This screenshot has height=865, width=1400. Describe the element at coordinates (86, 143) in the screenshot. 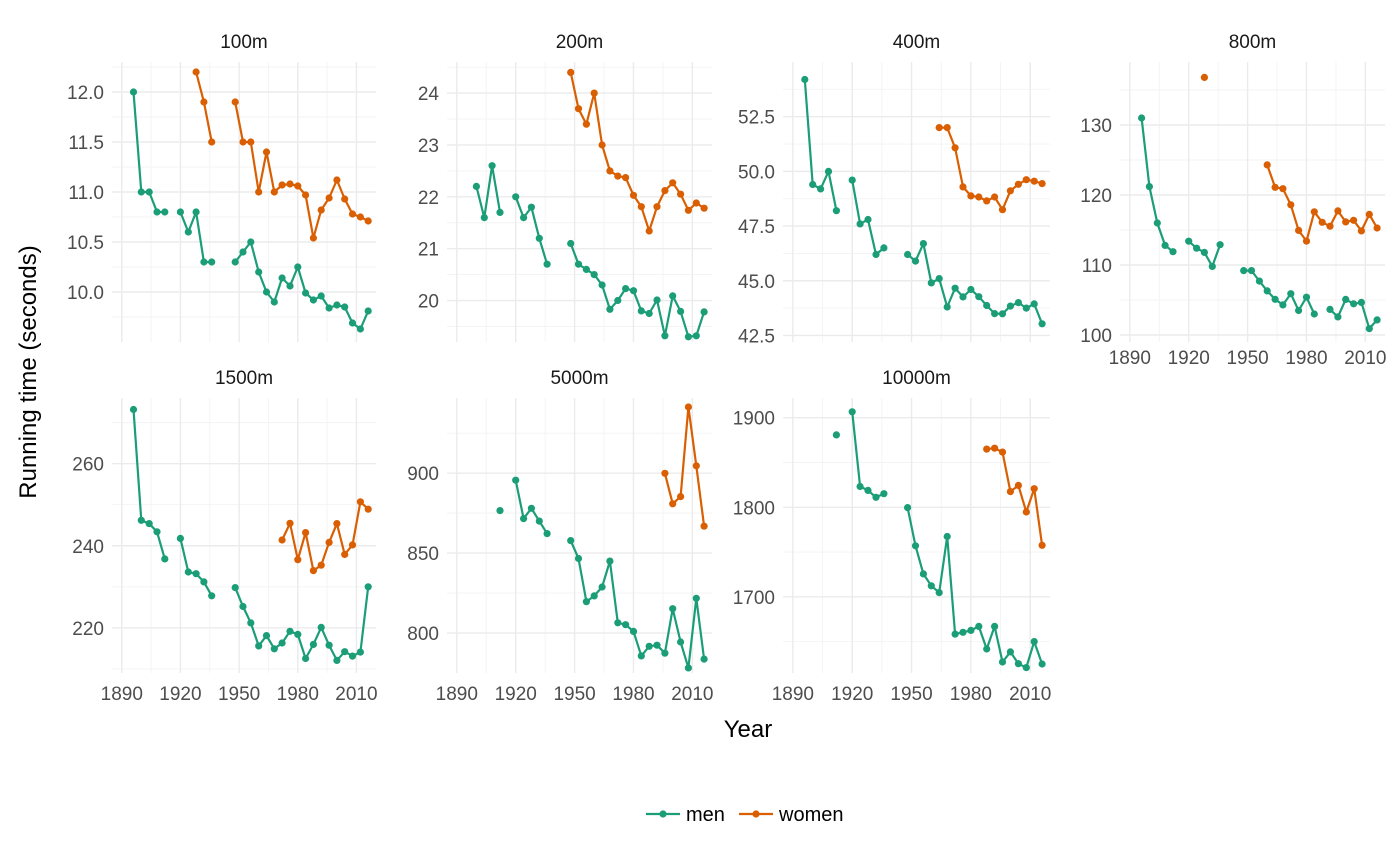

I see `y-tick-label: 11.5` at that location.